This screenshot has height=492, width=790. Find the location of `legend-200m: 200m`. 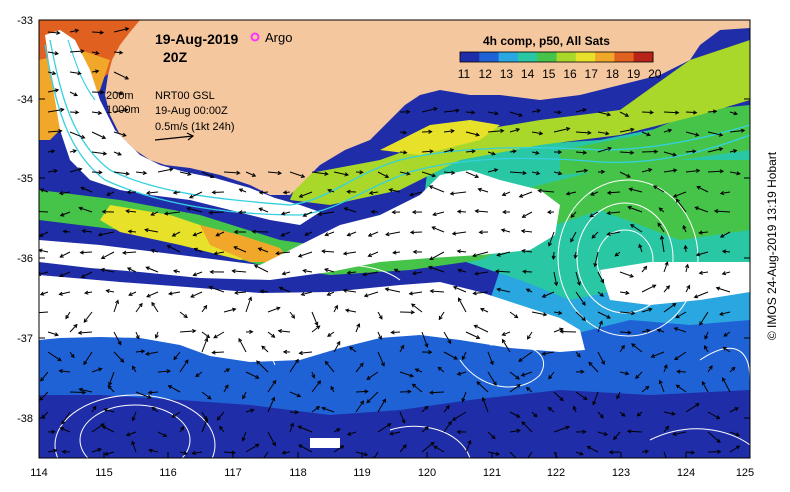

legend-200m: 200m is located at coordinates (120, 96).